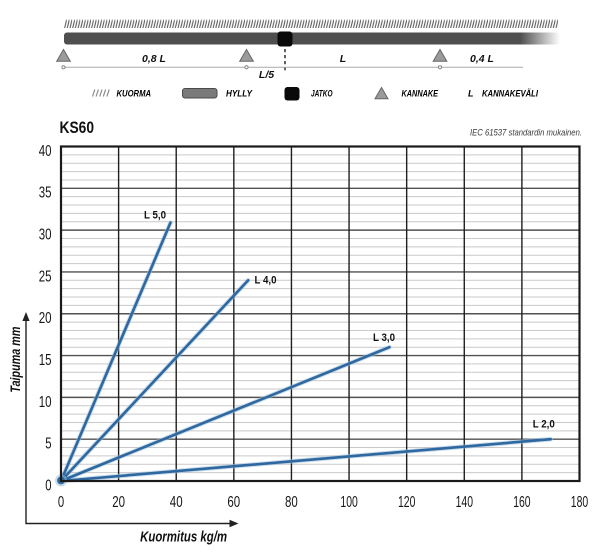  Describe the element at coordinates (45, 193) in the screenshot. I see `svg-text: 35` at that location.